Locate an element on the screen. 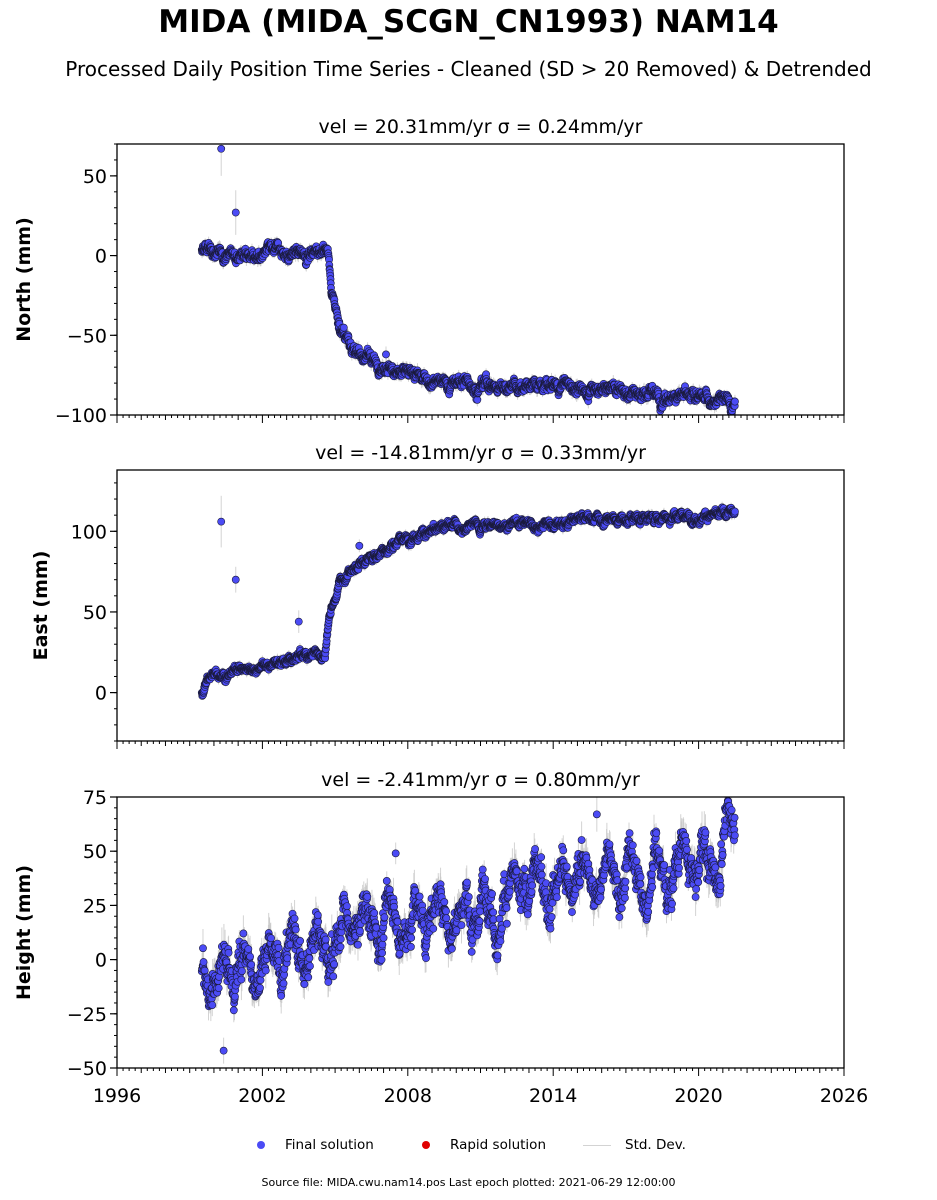 Image resolution: width=937 pixels, height=1200 pixels. y-tick-label: −100 is located at coordinates (81, 416).